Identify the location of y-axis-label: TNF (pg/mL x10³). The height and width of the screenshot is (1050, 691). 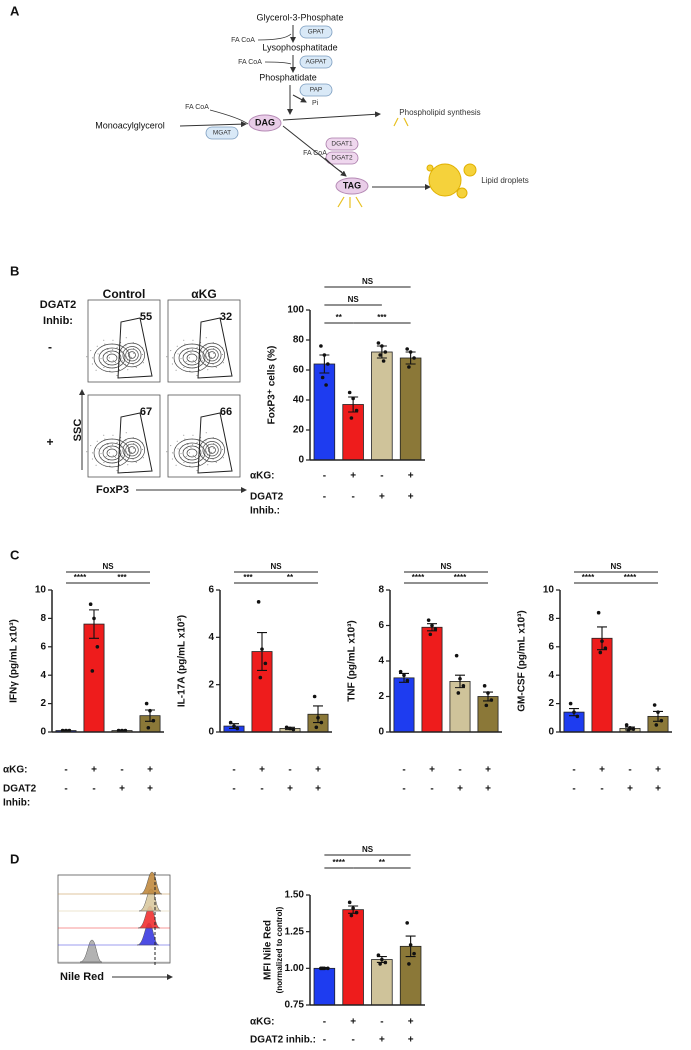
(352, 660).